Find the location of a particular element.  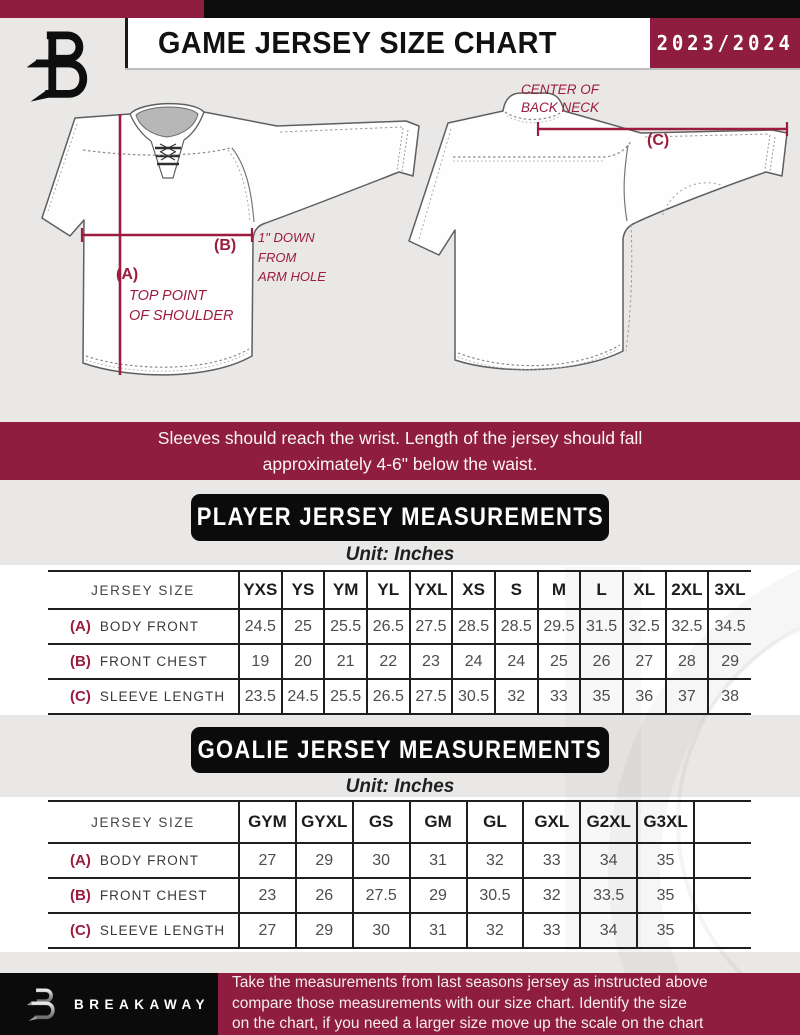

season-label: 2023/2024 is located at coordinates (725, 43).